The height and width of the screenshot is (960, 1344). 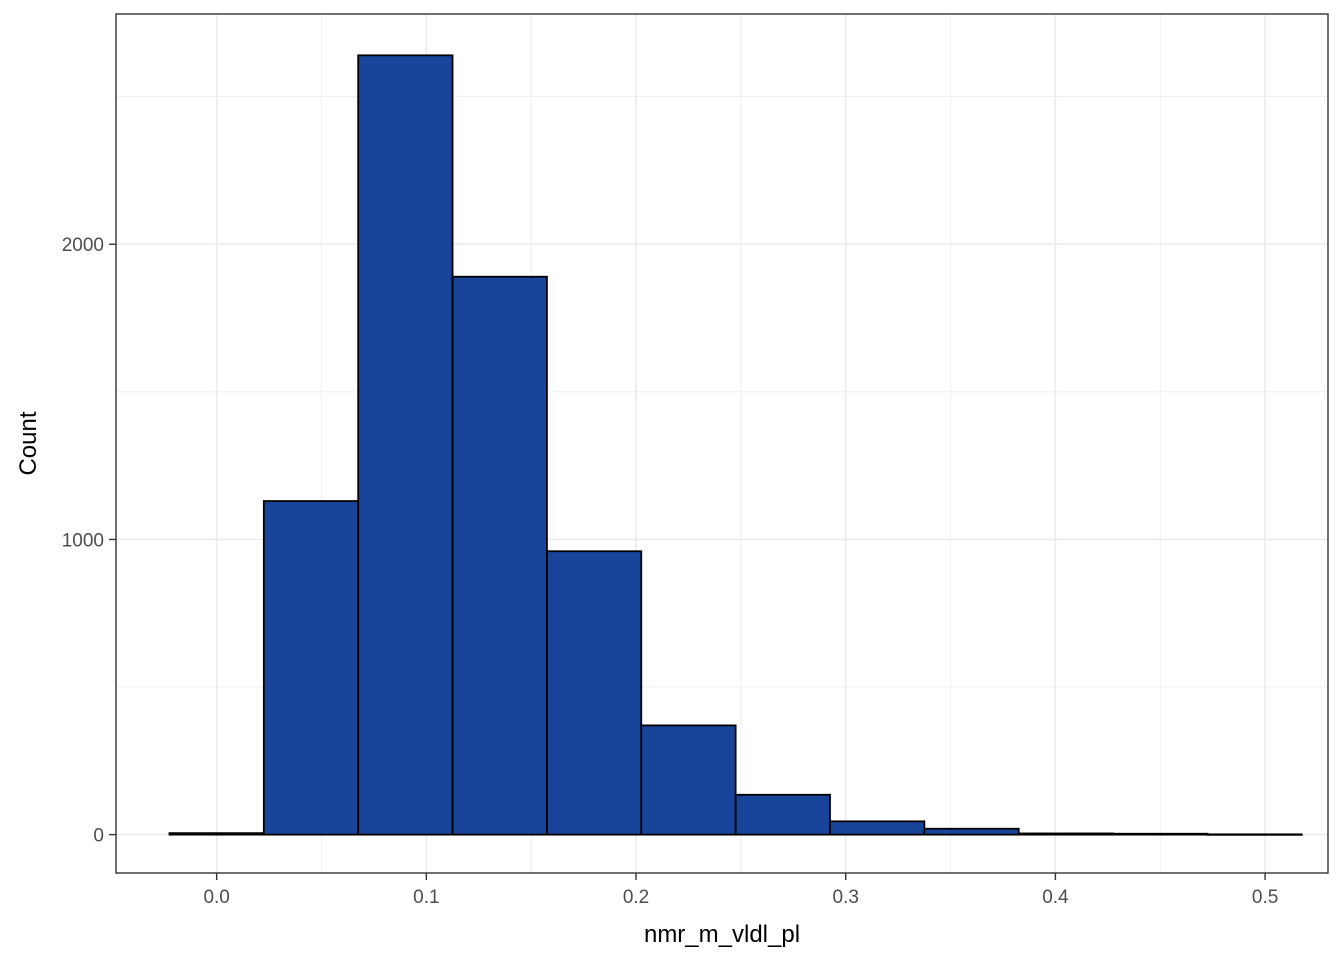 I want to click on y-tick-label: 0, so click(x=98, y=836).